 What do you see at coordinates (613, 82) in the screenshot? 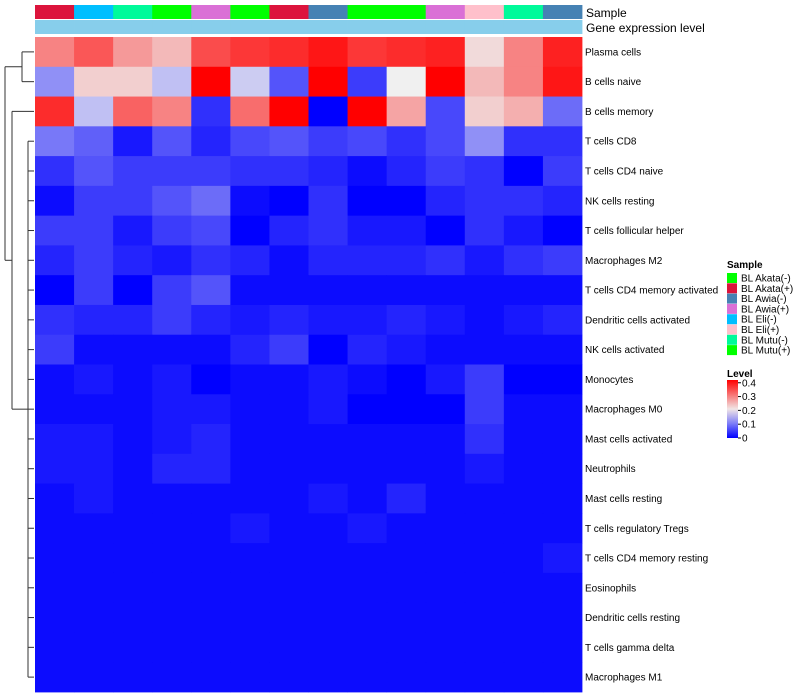
I see `row-label: B cells naive` at bounding box center [613, 82].